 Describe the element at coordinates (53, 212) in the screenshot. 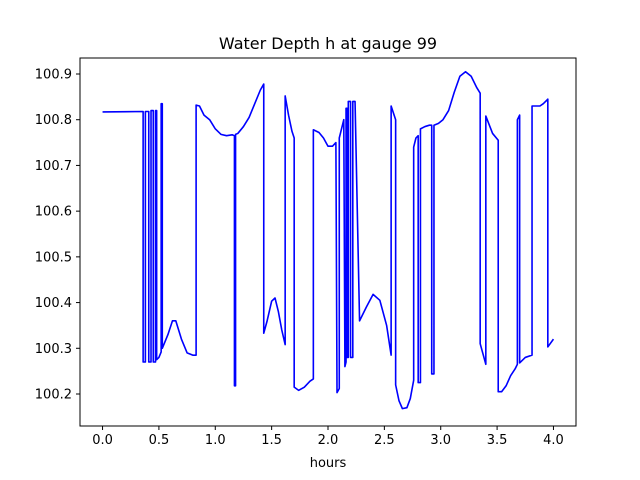

I see `y-tick-label: 100.6` at that location.